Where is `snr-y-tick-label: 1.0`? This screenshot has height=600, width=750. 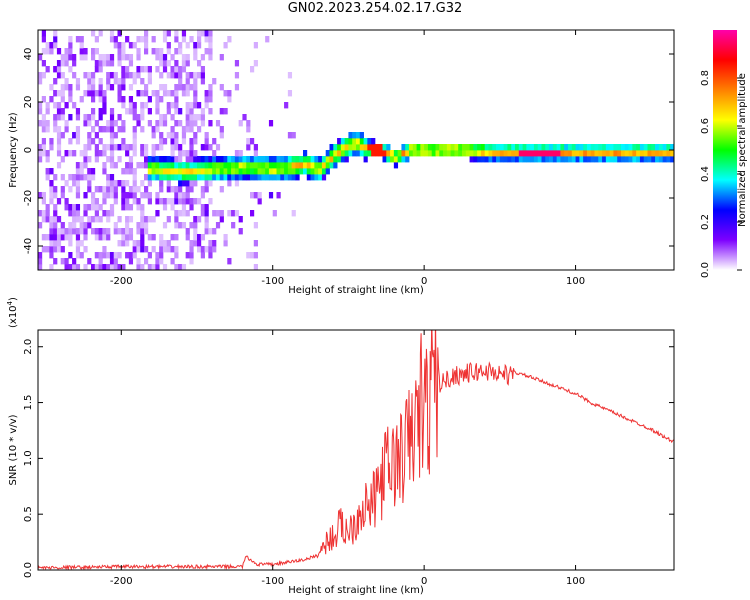 snr-y-tick-label: 1.0 is located at coordinates (28, 458).